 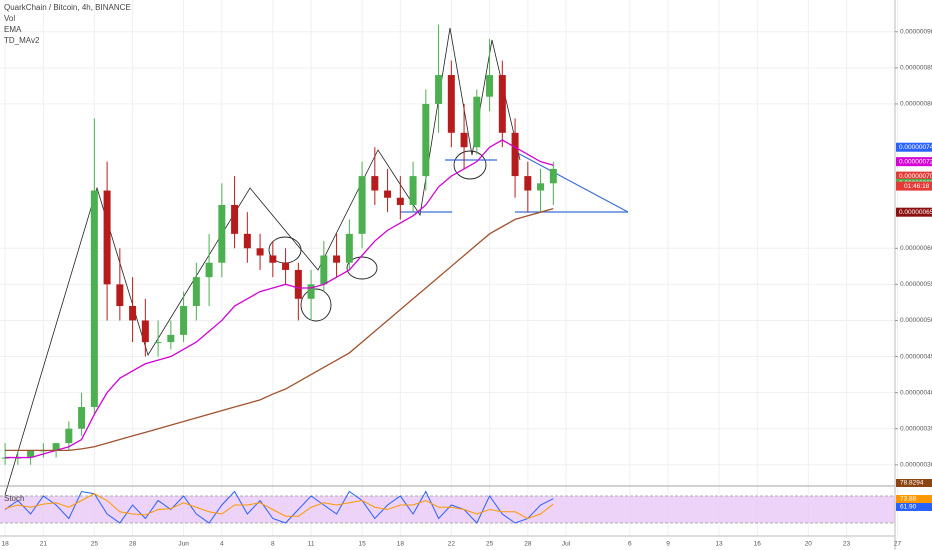 I want to click on x-tick-label: 21, so click(x=44, y=544).